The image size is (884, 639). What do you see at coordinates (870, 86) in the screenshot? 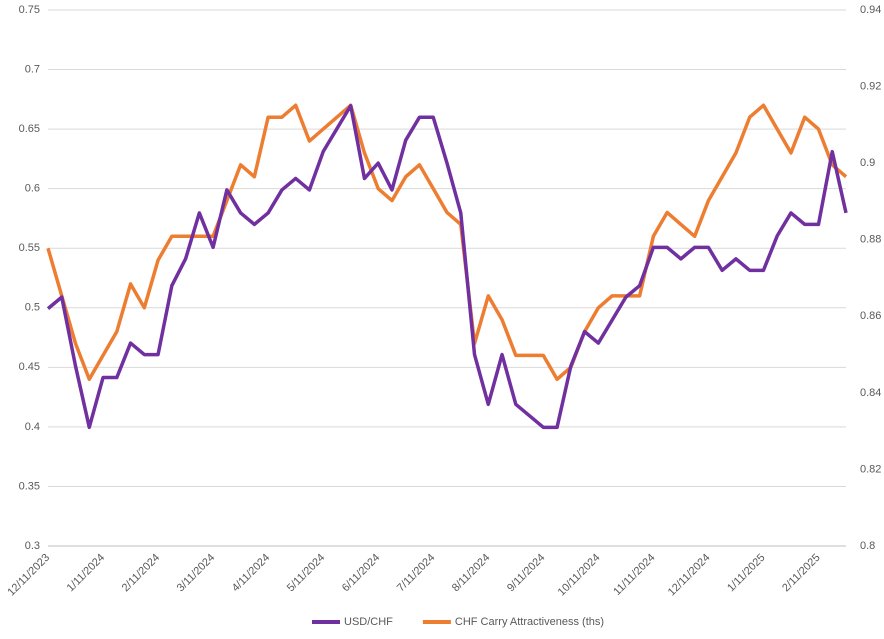
I see `y2-tick-label: 0.92` at bounding box center [870, 86].